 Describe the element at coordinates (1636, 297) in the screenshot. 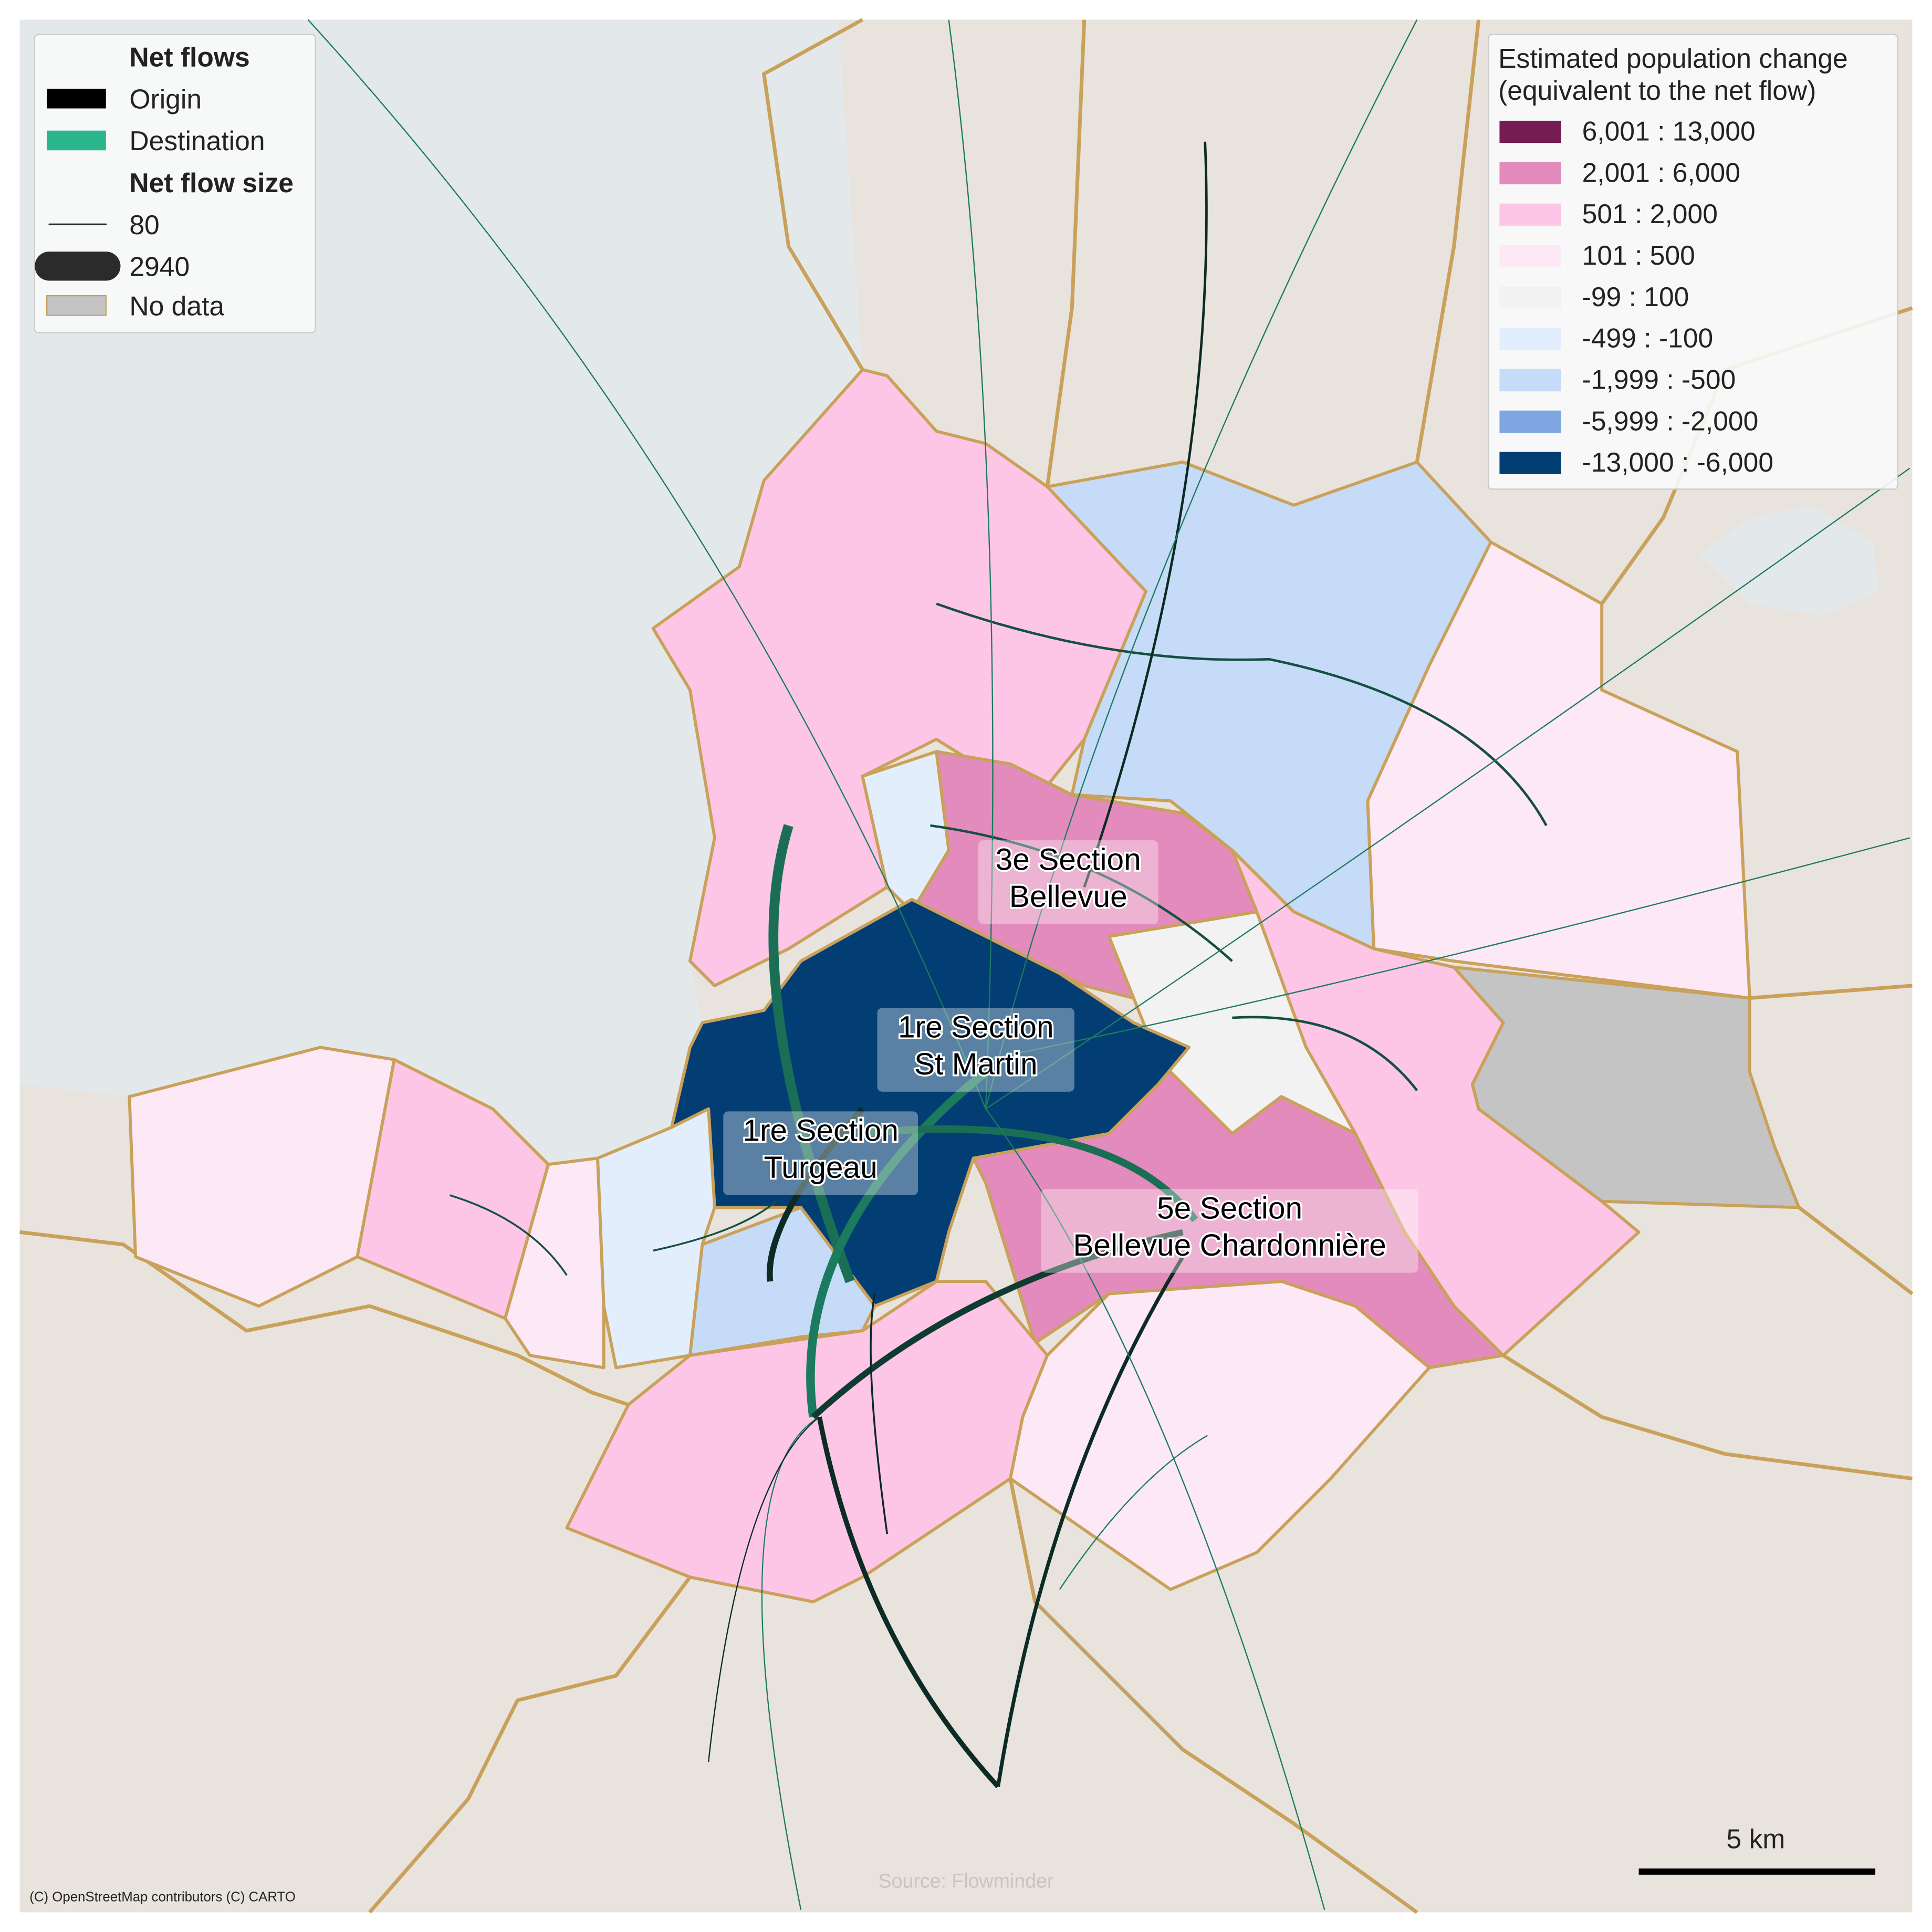

I see `legend-label: -99 : 100` at that location.